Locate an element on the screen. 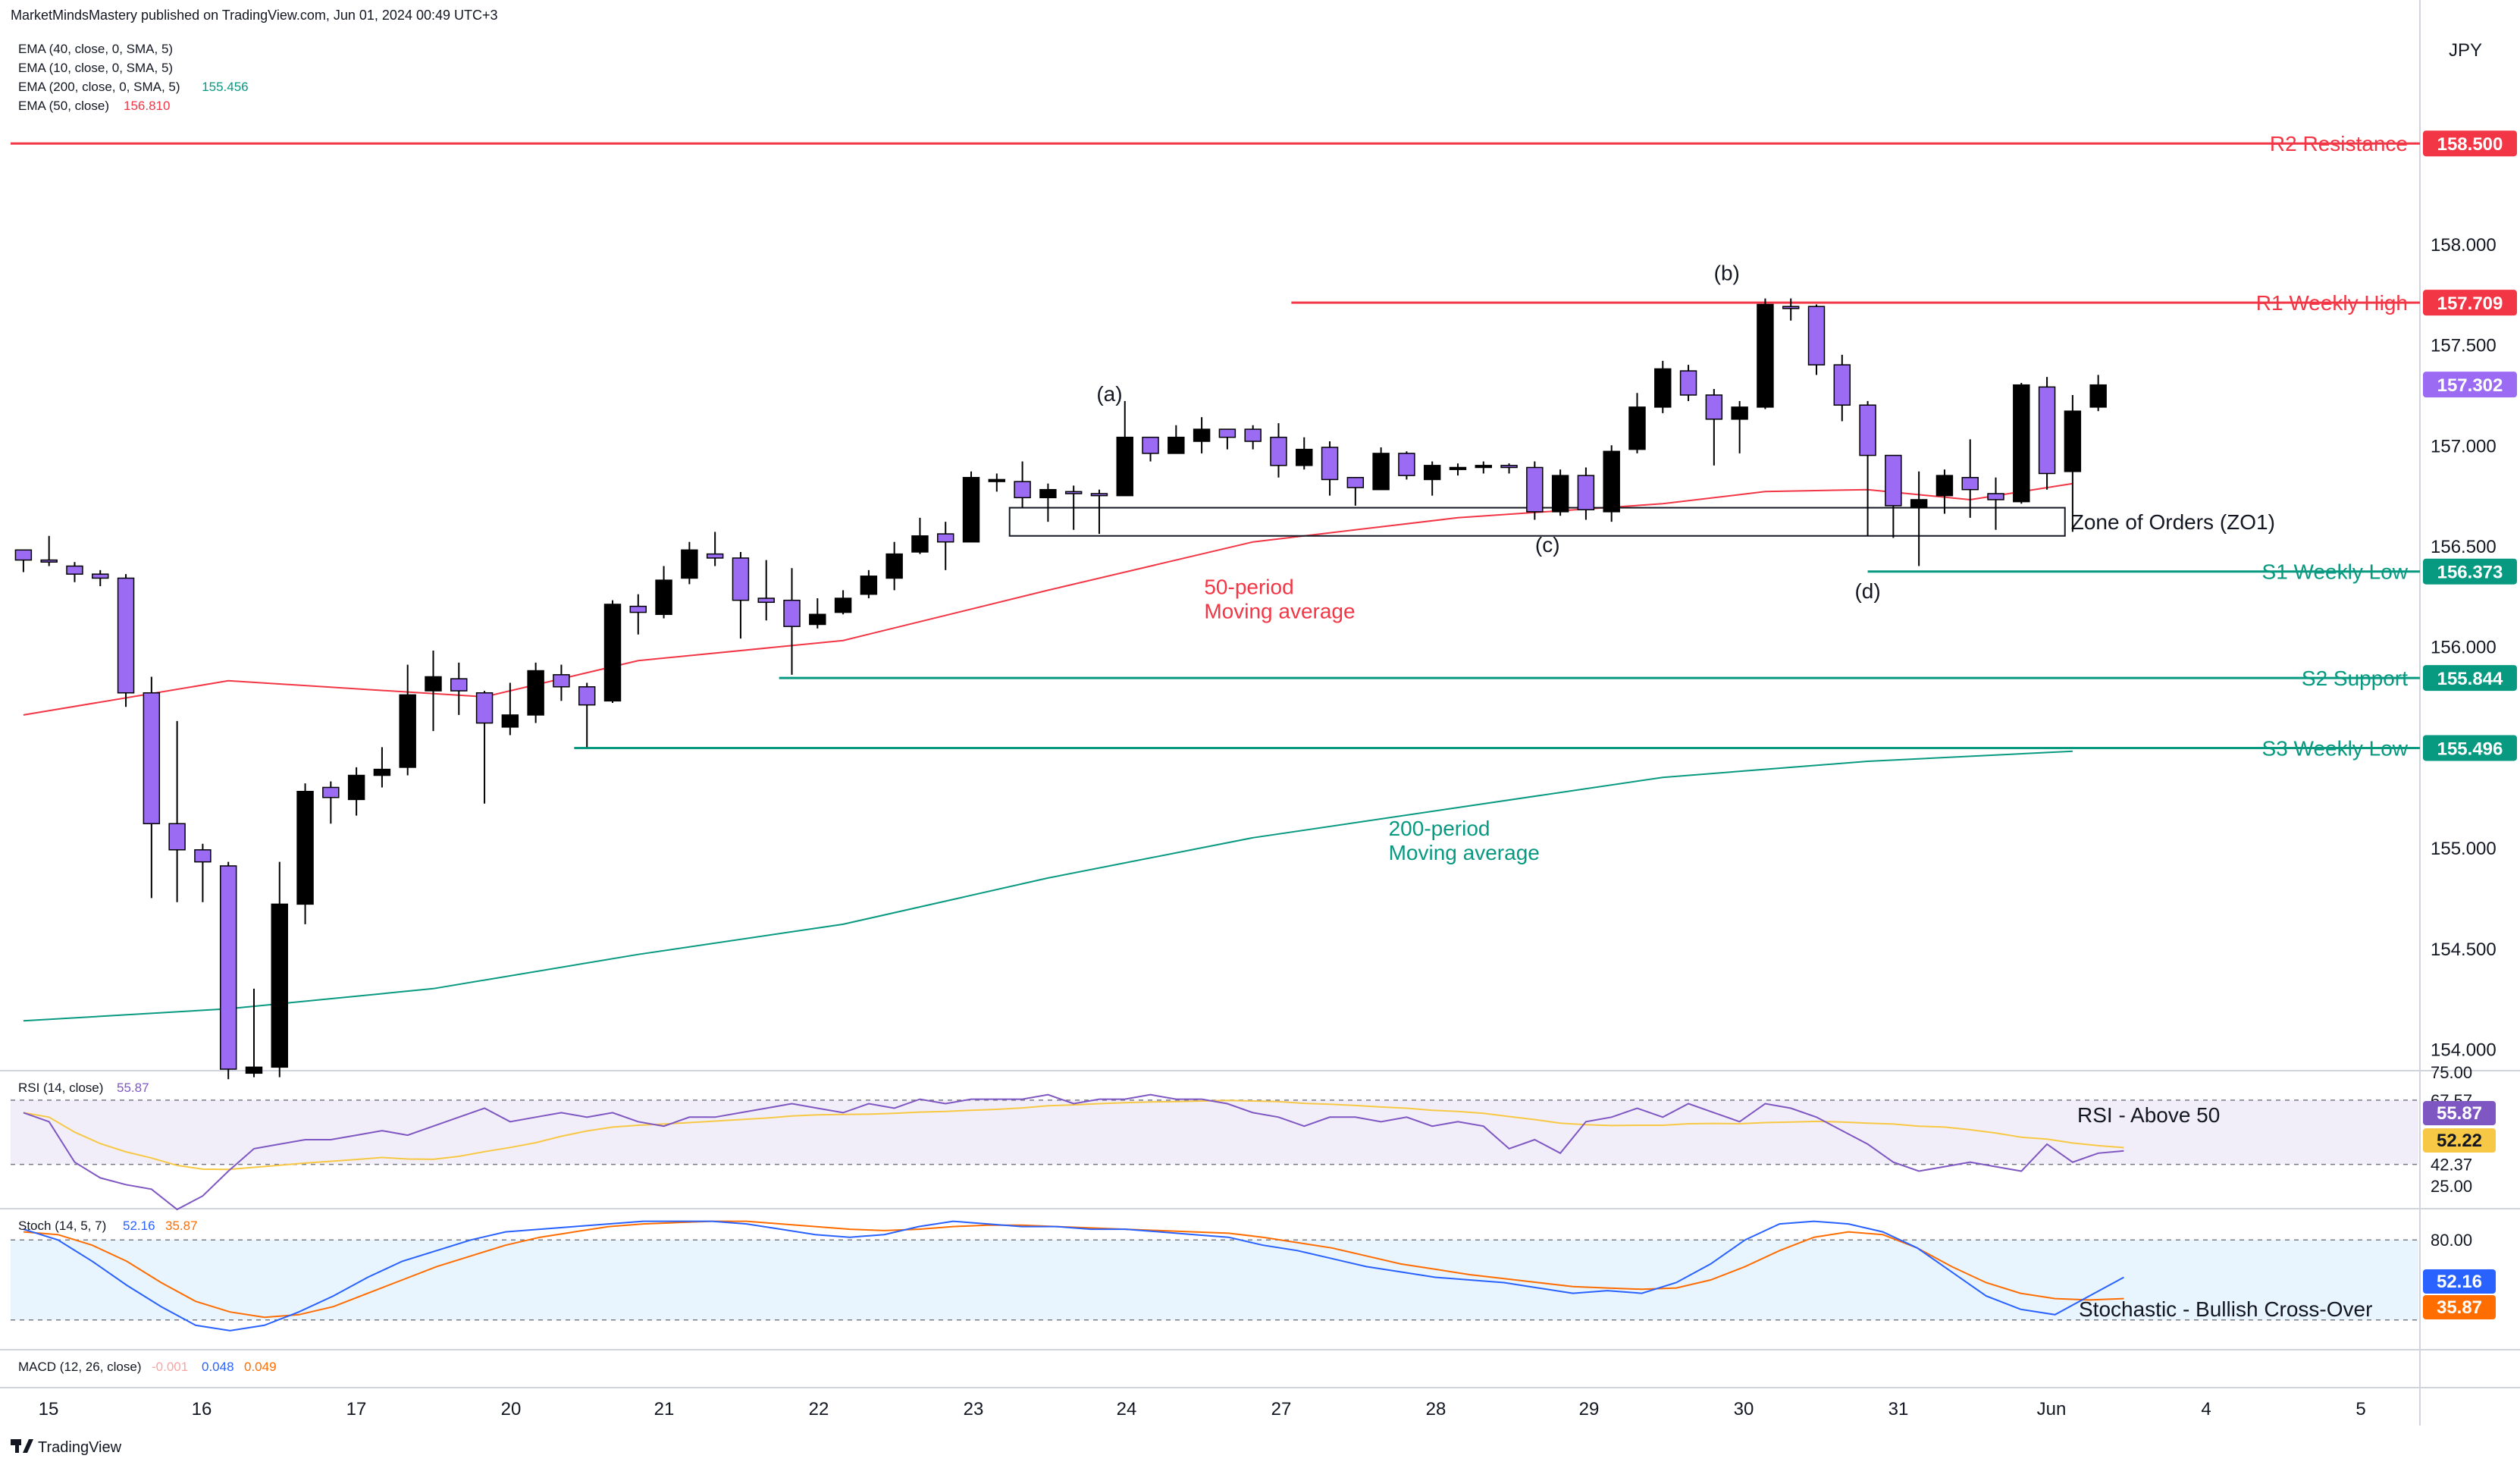 Image resolution: width=2520 pixels, height=1468 pixels. stoch-d-label: 35.87 is located at coordinates (2459, 1307).